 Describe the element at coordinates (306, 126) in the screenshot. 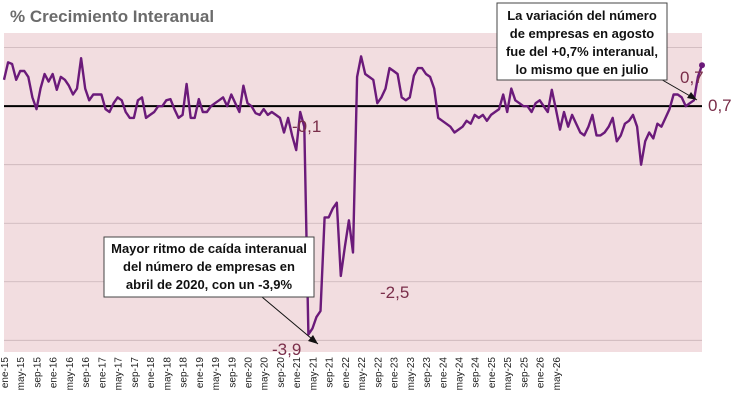

I see `value-label-min-pre: -0,1` at that location.